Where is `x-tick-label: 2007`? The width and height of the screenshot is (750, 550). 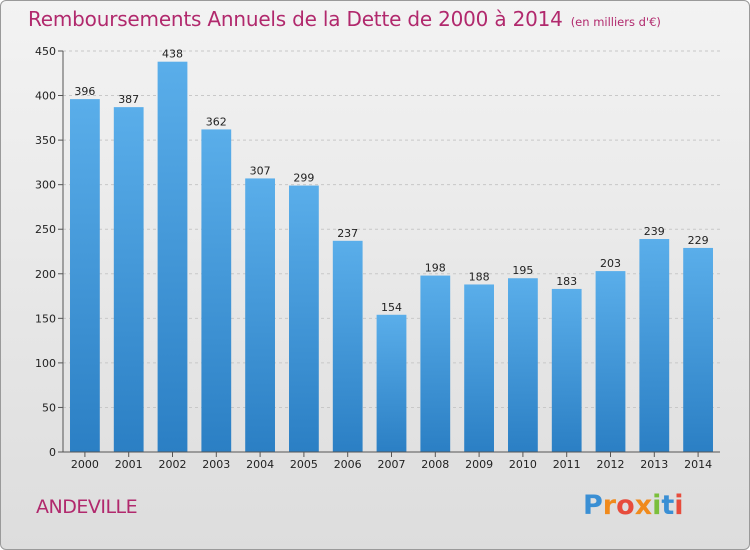
x-tick-label: 2007 is located at coordinates (392, 464).